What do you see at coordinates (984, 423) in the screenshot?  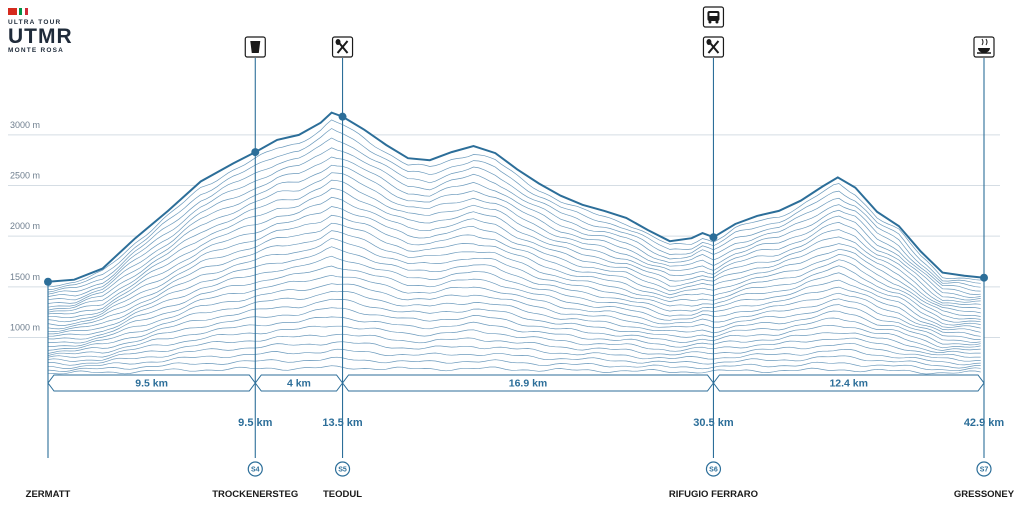 I see `stop-distance-label: 42.9 km` at bounding box center [984, 423].